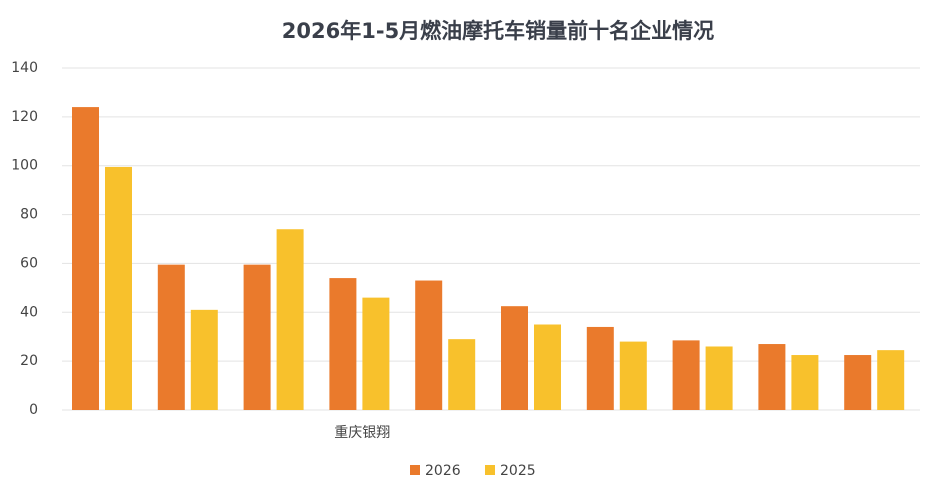  What do you see at coordinates (24, 68) in the screenshot?
I see `y-tick-label: 140` at bounding box center [24, 68].